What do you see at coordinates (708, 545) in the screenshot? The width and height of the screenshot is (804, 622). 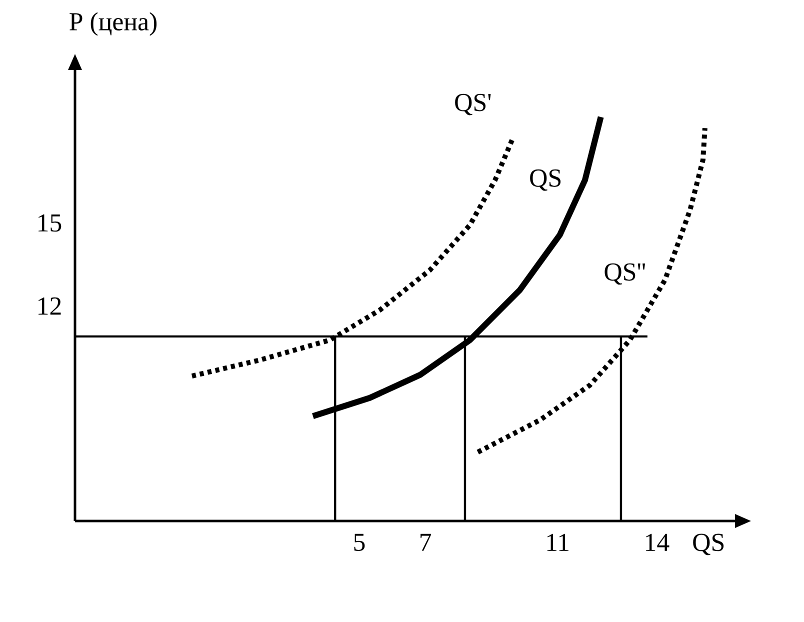 I see `x-axis-title: QS` at bounding box center [708, 545].